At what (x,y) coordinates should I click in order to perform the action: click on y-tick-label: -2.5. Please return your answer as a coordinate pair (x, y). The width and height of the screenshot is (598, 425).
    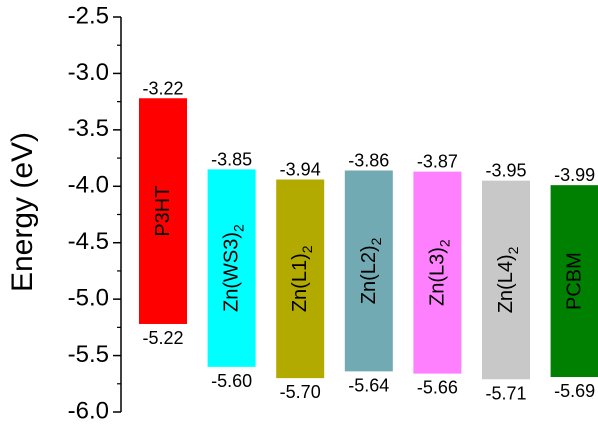
    Looking at the image, I should click on (88, 15).